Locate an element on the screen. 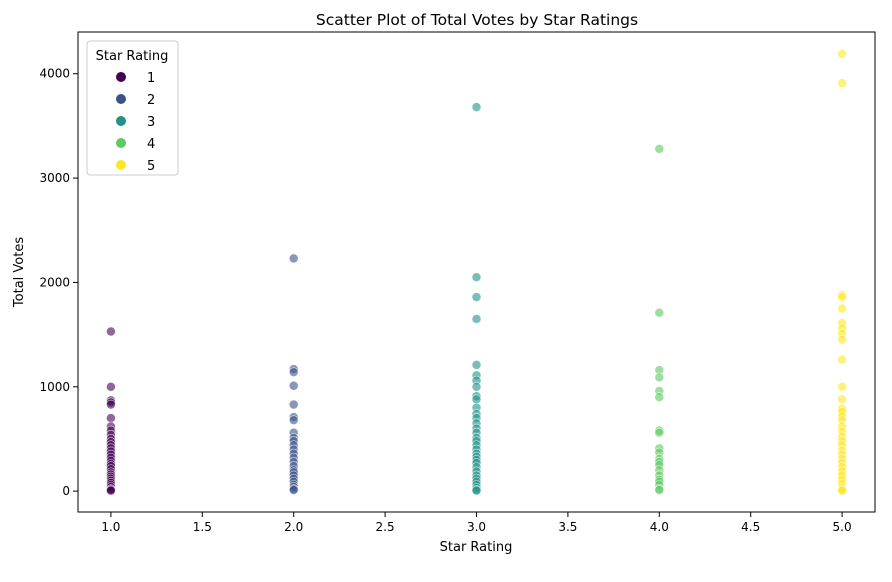 This screenshot has width=892, height=582. x-tick-label: 1.0 is located at coordinates (110, 527).